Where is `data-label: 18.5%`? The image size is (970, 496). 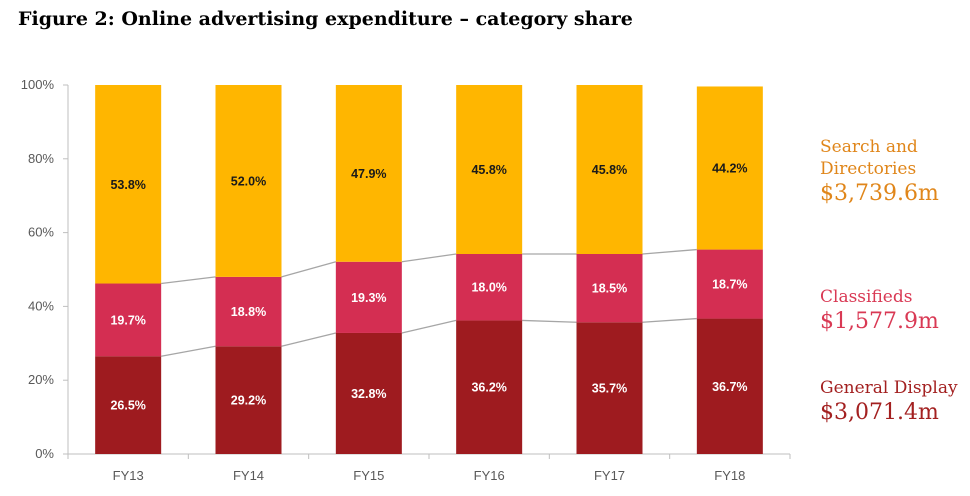
data-label: 18.5% is located at coordinates (609, 289).